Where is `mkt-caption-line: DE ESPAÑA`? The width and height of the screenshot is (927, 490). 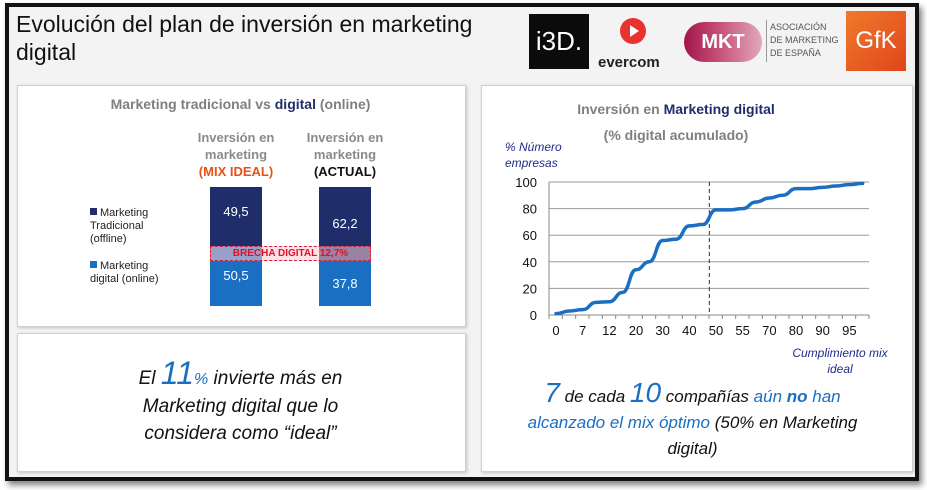 mkt-caption-line: DE ESPAÑA is located at coordinates (795, 53).